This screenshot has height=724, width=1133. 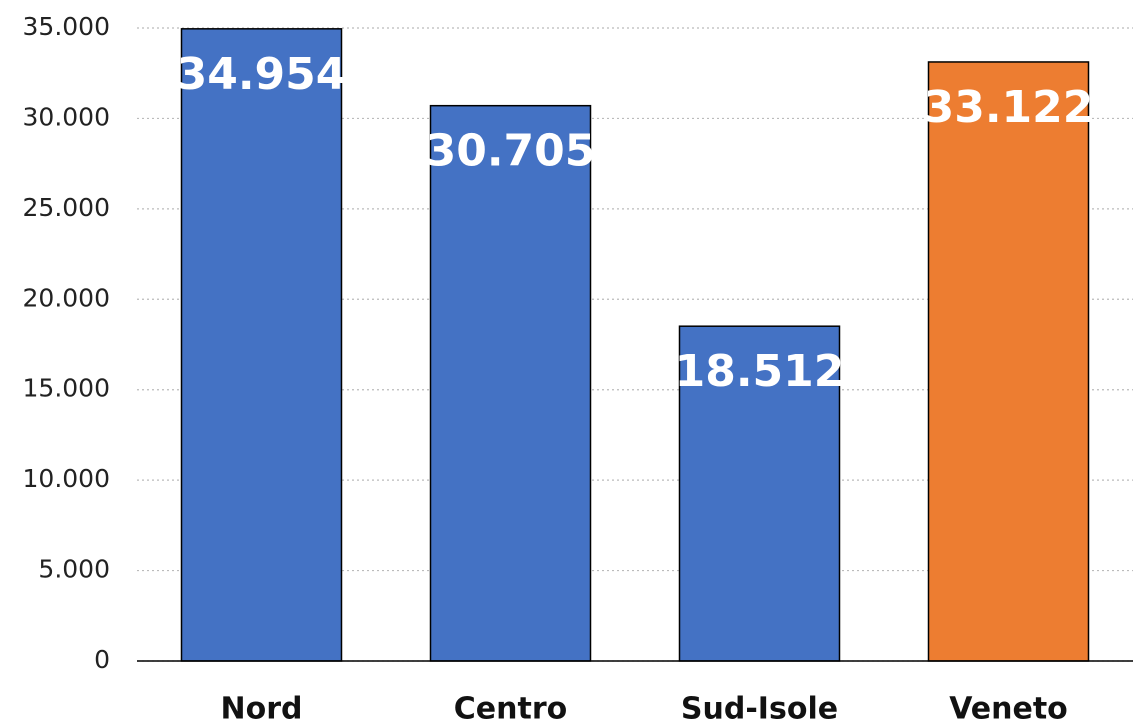 What do you see at coordinates (511, 151) in the screenshot?
I see `value-label: 30.705` at bounding box center [511, 151].